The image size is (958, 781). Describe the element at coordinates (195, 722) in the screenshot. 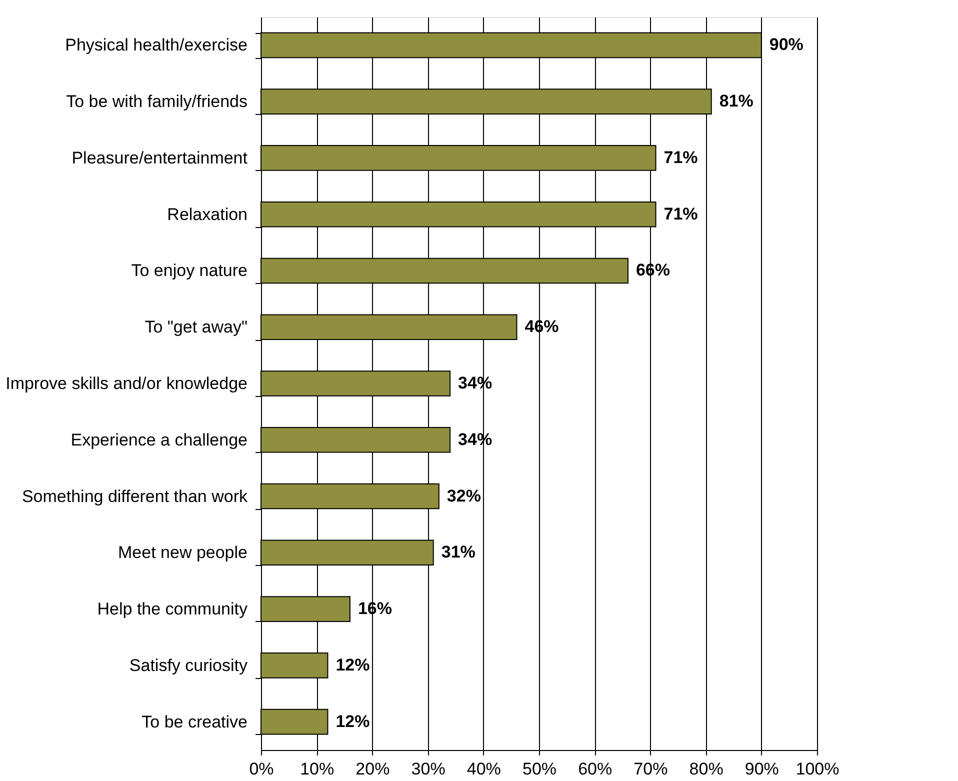

I see `y-tick-label: To be creative` at that location.